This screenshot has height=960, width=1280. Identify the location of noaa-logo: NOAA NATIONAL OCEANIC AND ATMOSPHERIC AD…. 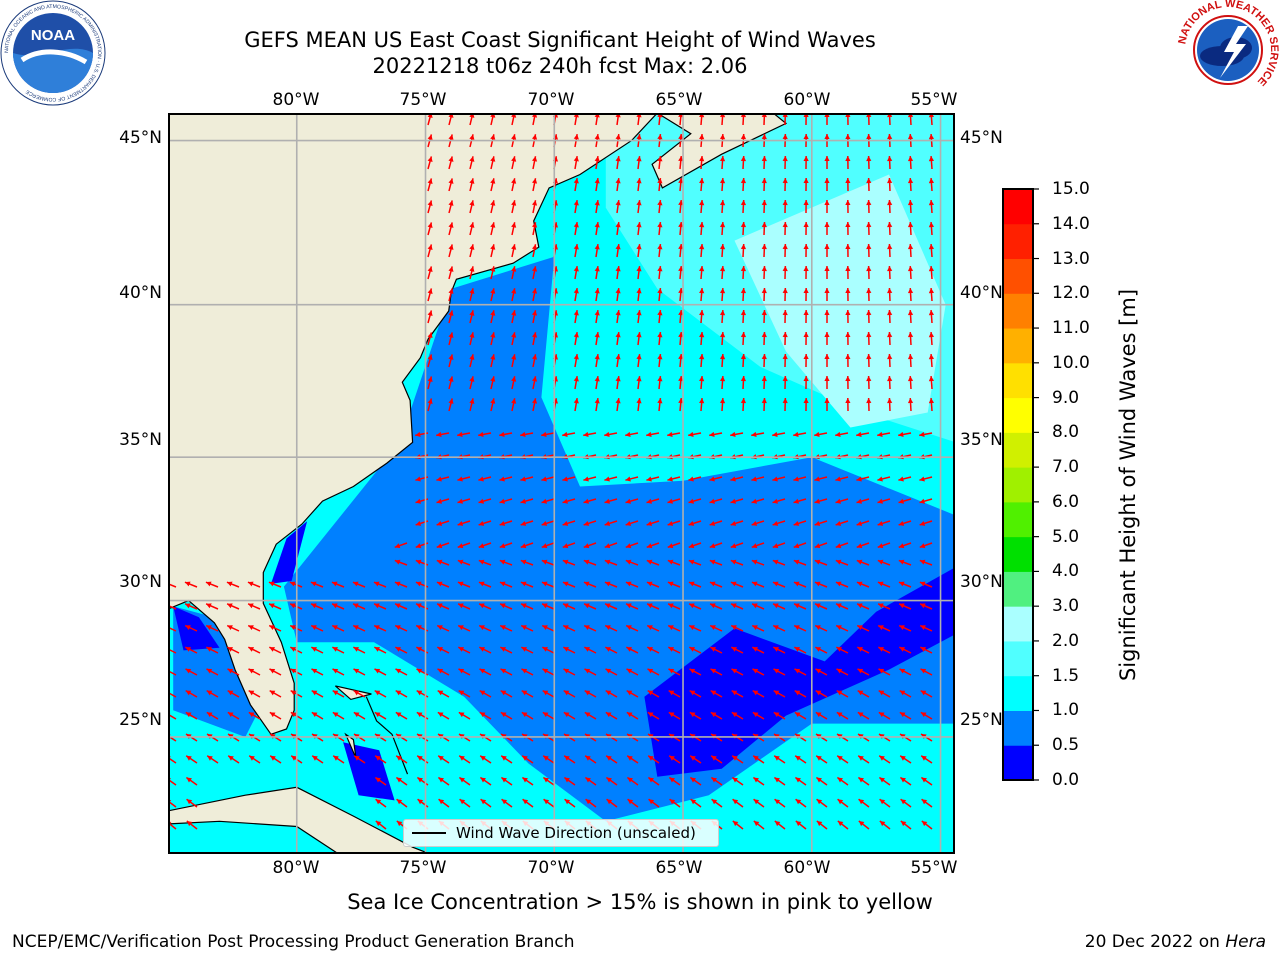
(53, 53).